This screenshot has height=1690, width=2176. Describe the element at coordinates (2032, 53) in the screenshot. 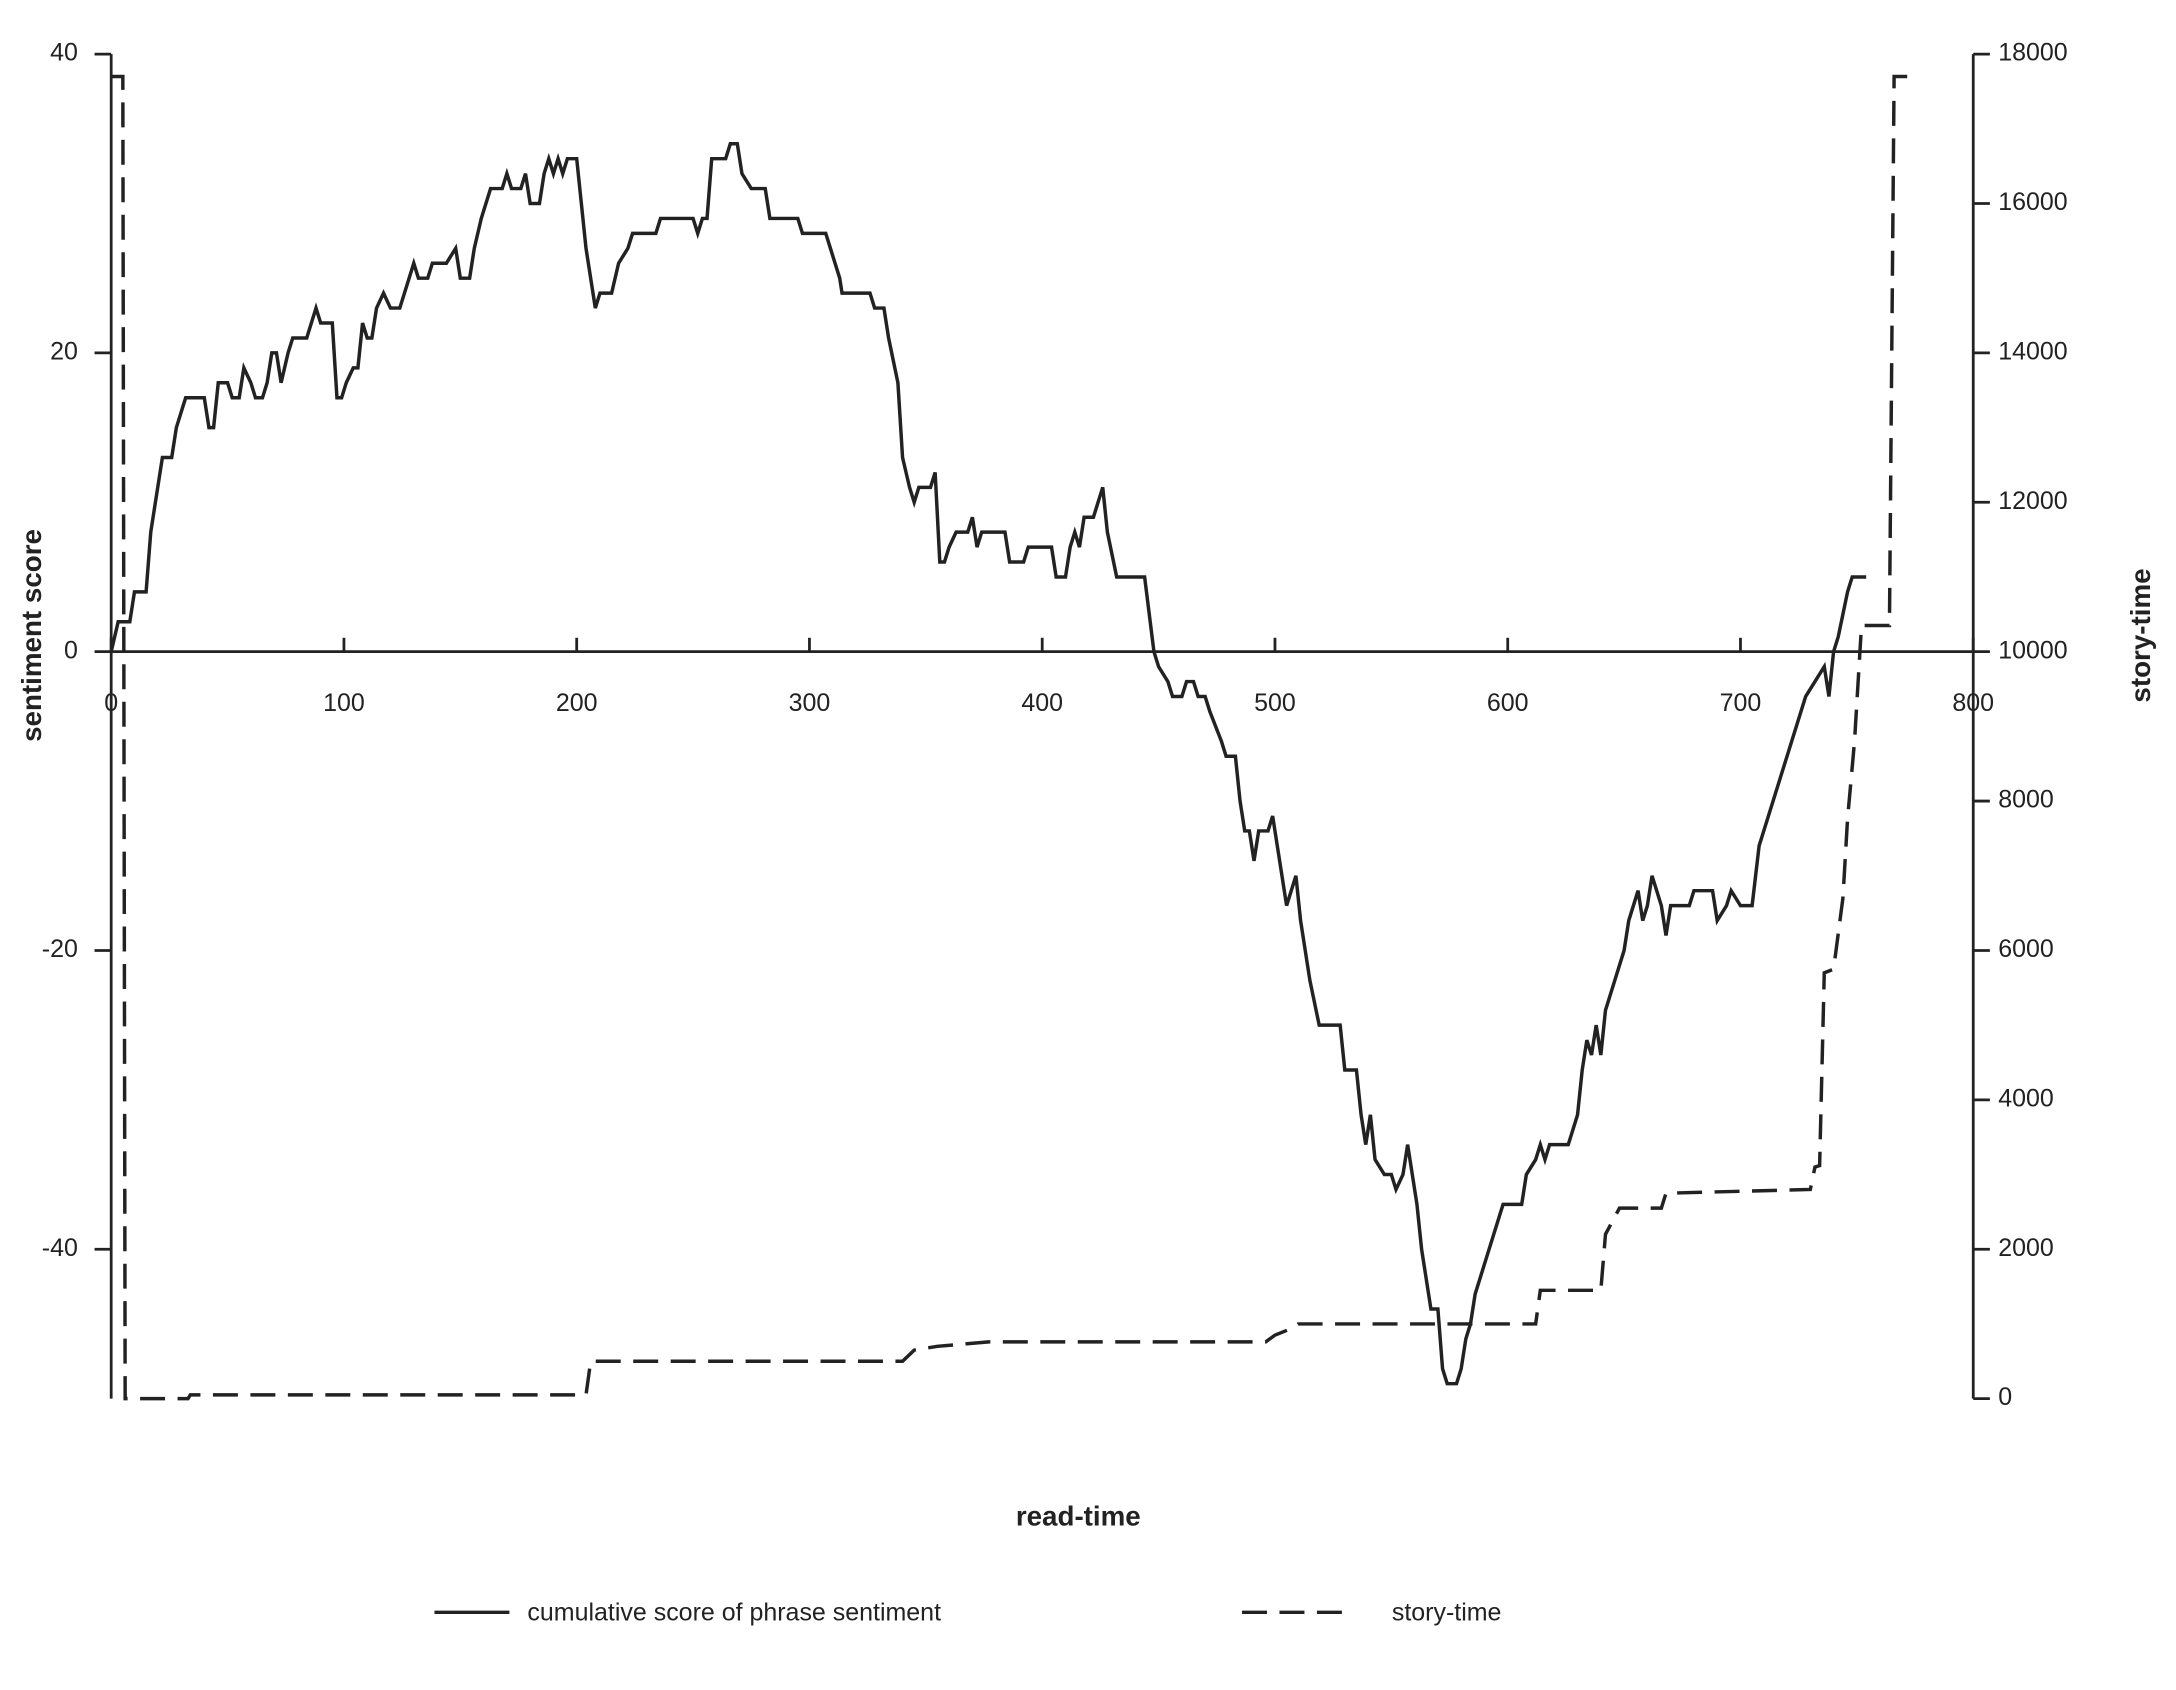

I see `y2-tick-label: 18000` at that location.